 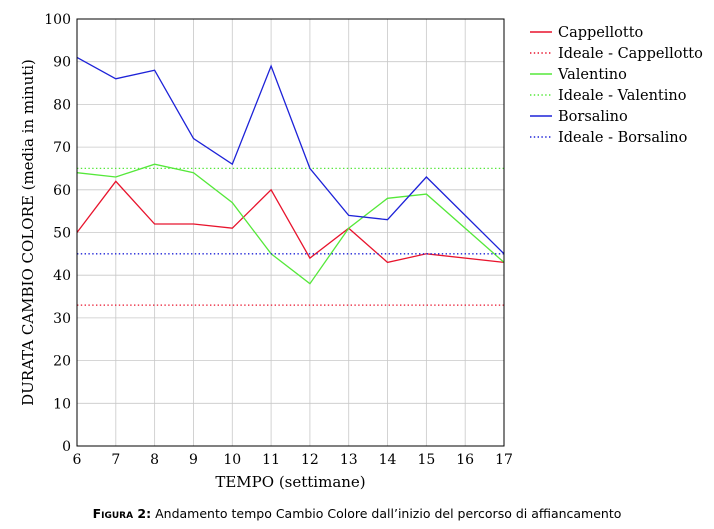 I want to click on y-tick-label: 90, so click(x=62, y=63).